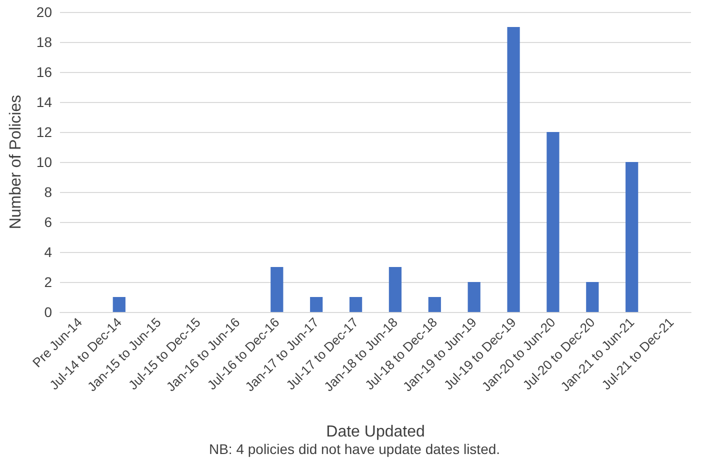  I want to click on y-tick-label: 6, so click(48, 222).